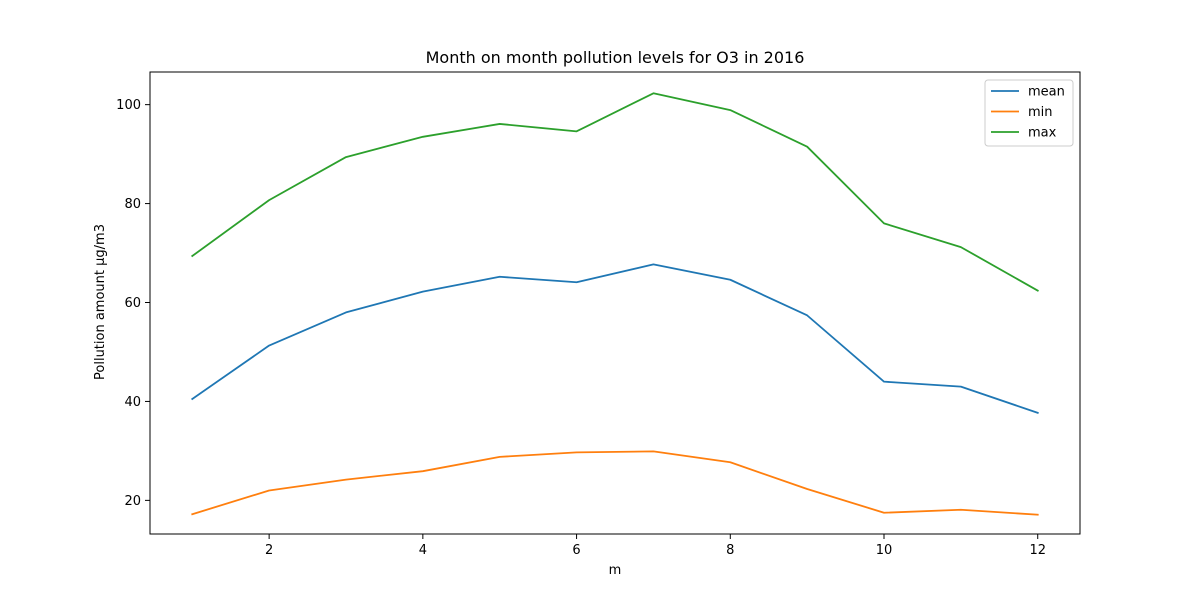 This screenshot has width=1200, height=604. What do you see at coordinates (1040, 112) in the screenshot?
I see `legend-label-min: min` at bounding box center [1040, 112].